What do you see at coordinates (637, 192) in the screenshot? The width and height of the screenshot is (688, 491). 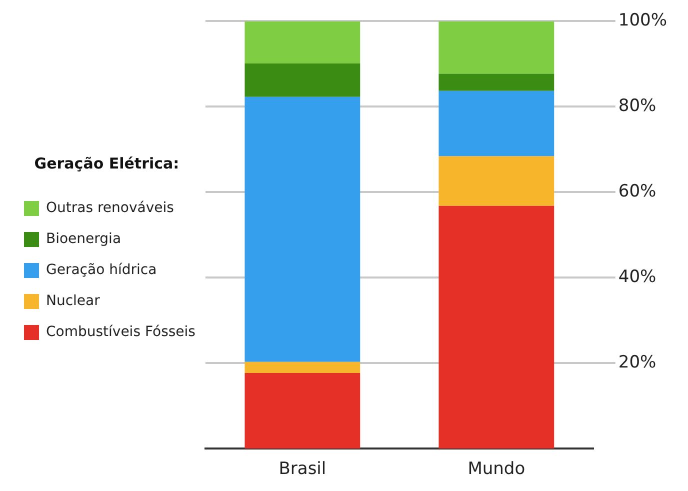 I see `y-tick-label: 60%` at bounding box center [637, 192].